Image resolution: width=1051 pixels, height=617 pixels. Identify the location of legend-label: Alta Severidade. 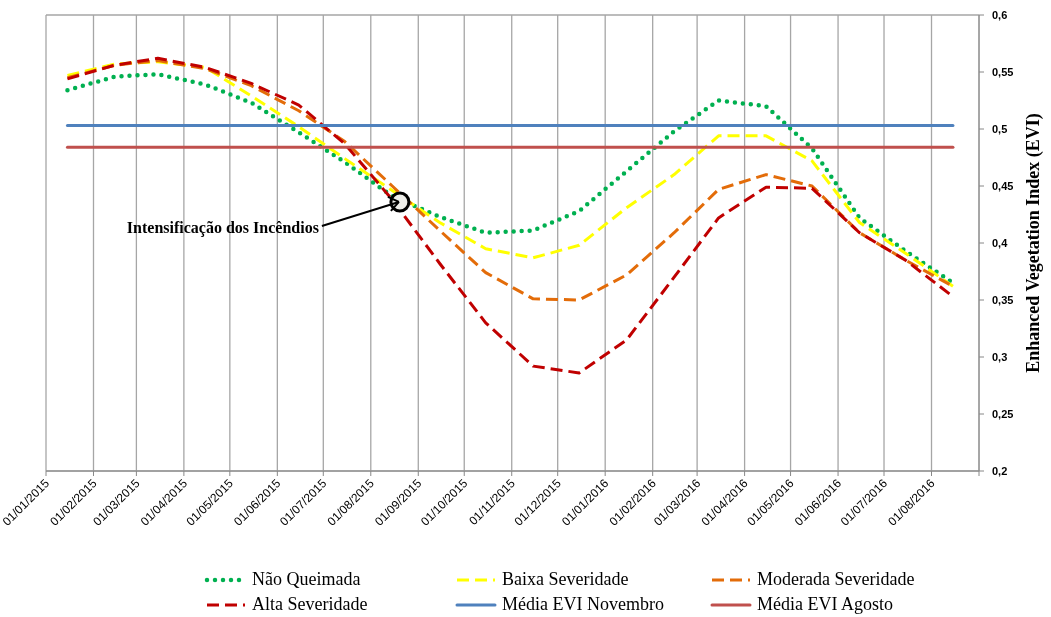
(310, 604).